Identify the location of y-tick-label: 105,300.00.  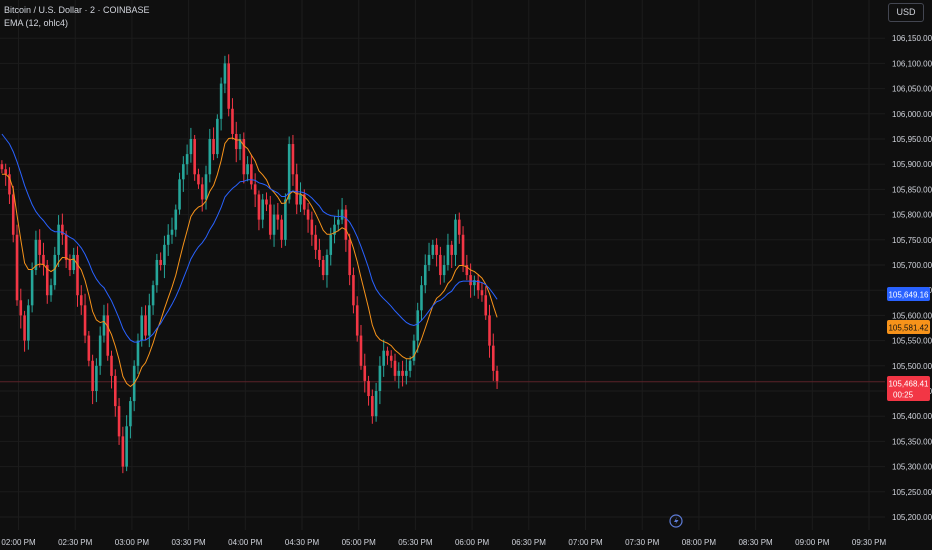
(912, 467).